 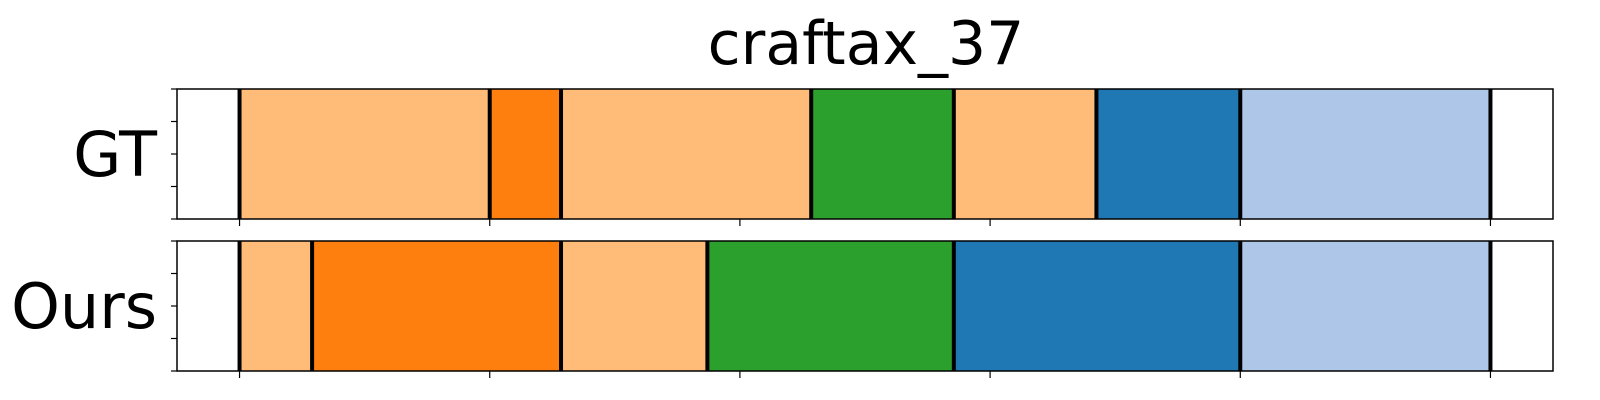 I want to click on row-label-ours: Ours, so click(x=84, y=306).